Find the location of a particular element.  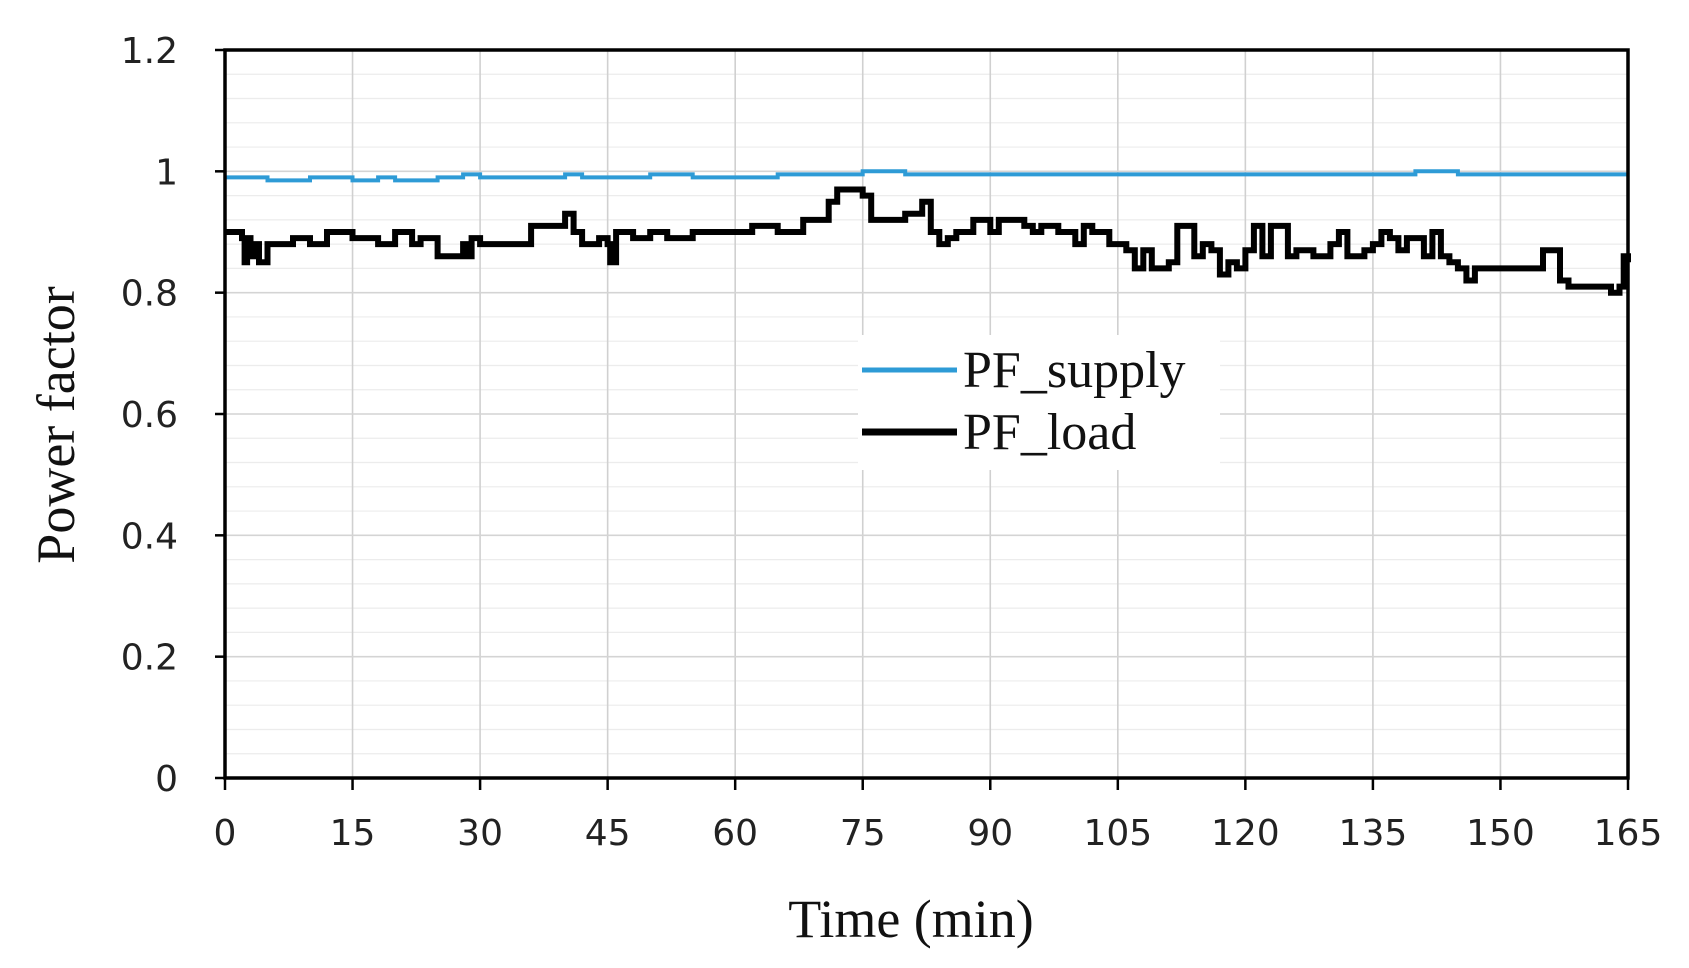

y-axis-title: Power factor is located at coordinates (56, 424).